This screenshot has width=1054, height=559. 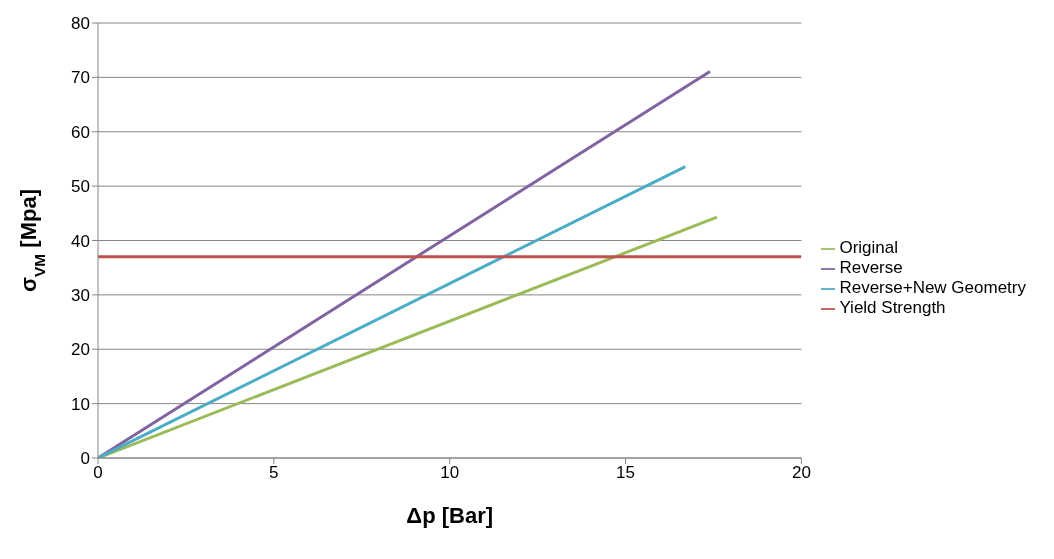 I want to click on y-tick-label: 40, so click(x=80, y=241).